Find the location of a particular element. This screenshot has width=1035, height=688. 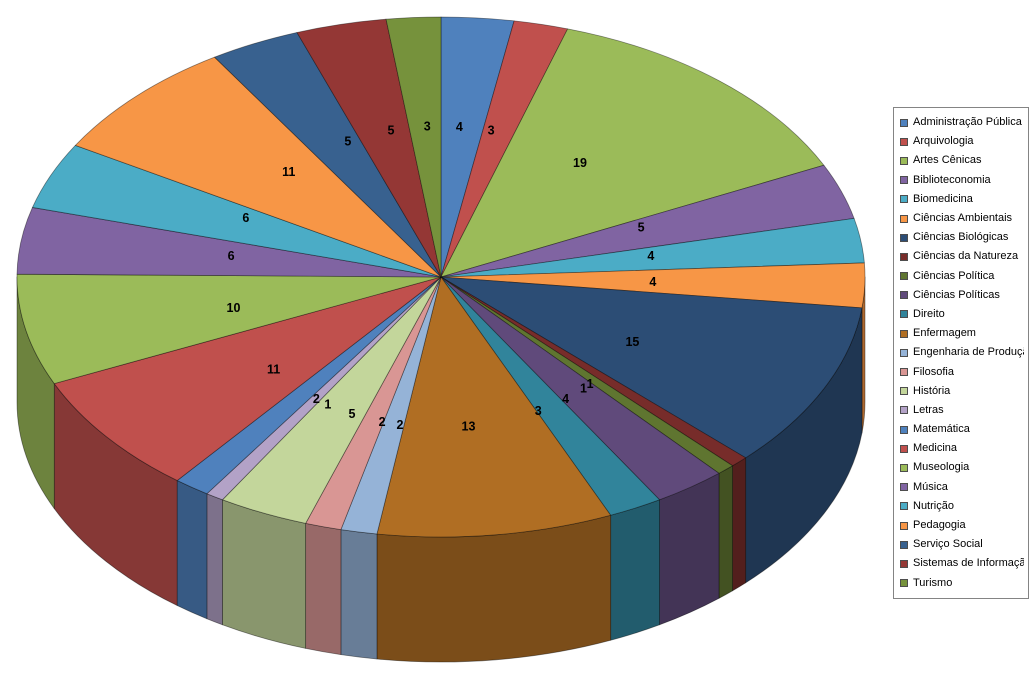

legend-item: Ciências da Natureza is located at coordinates (962, 256).